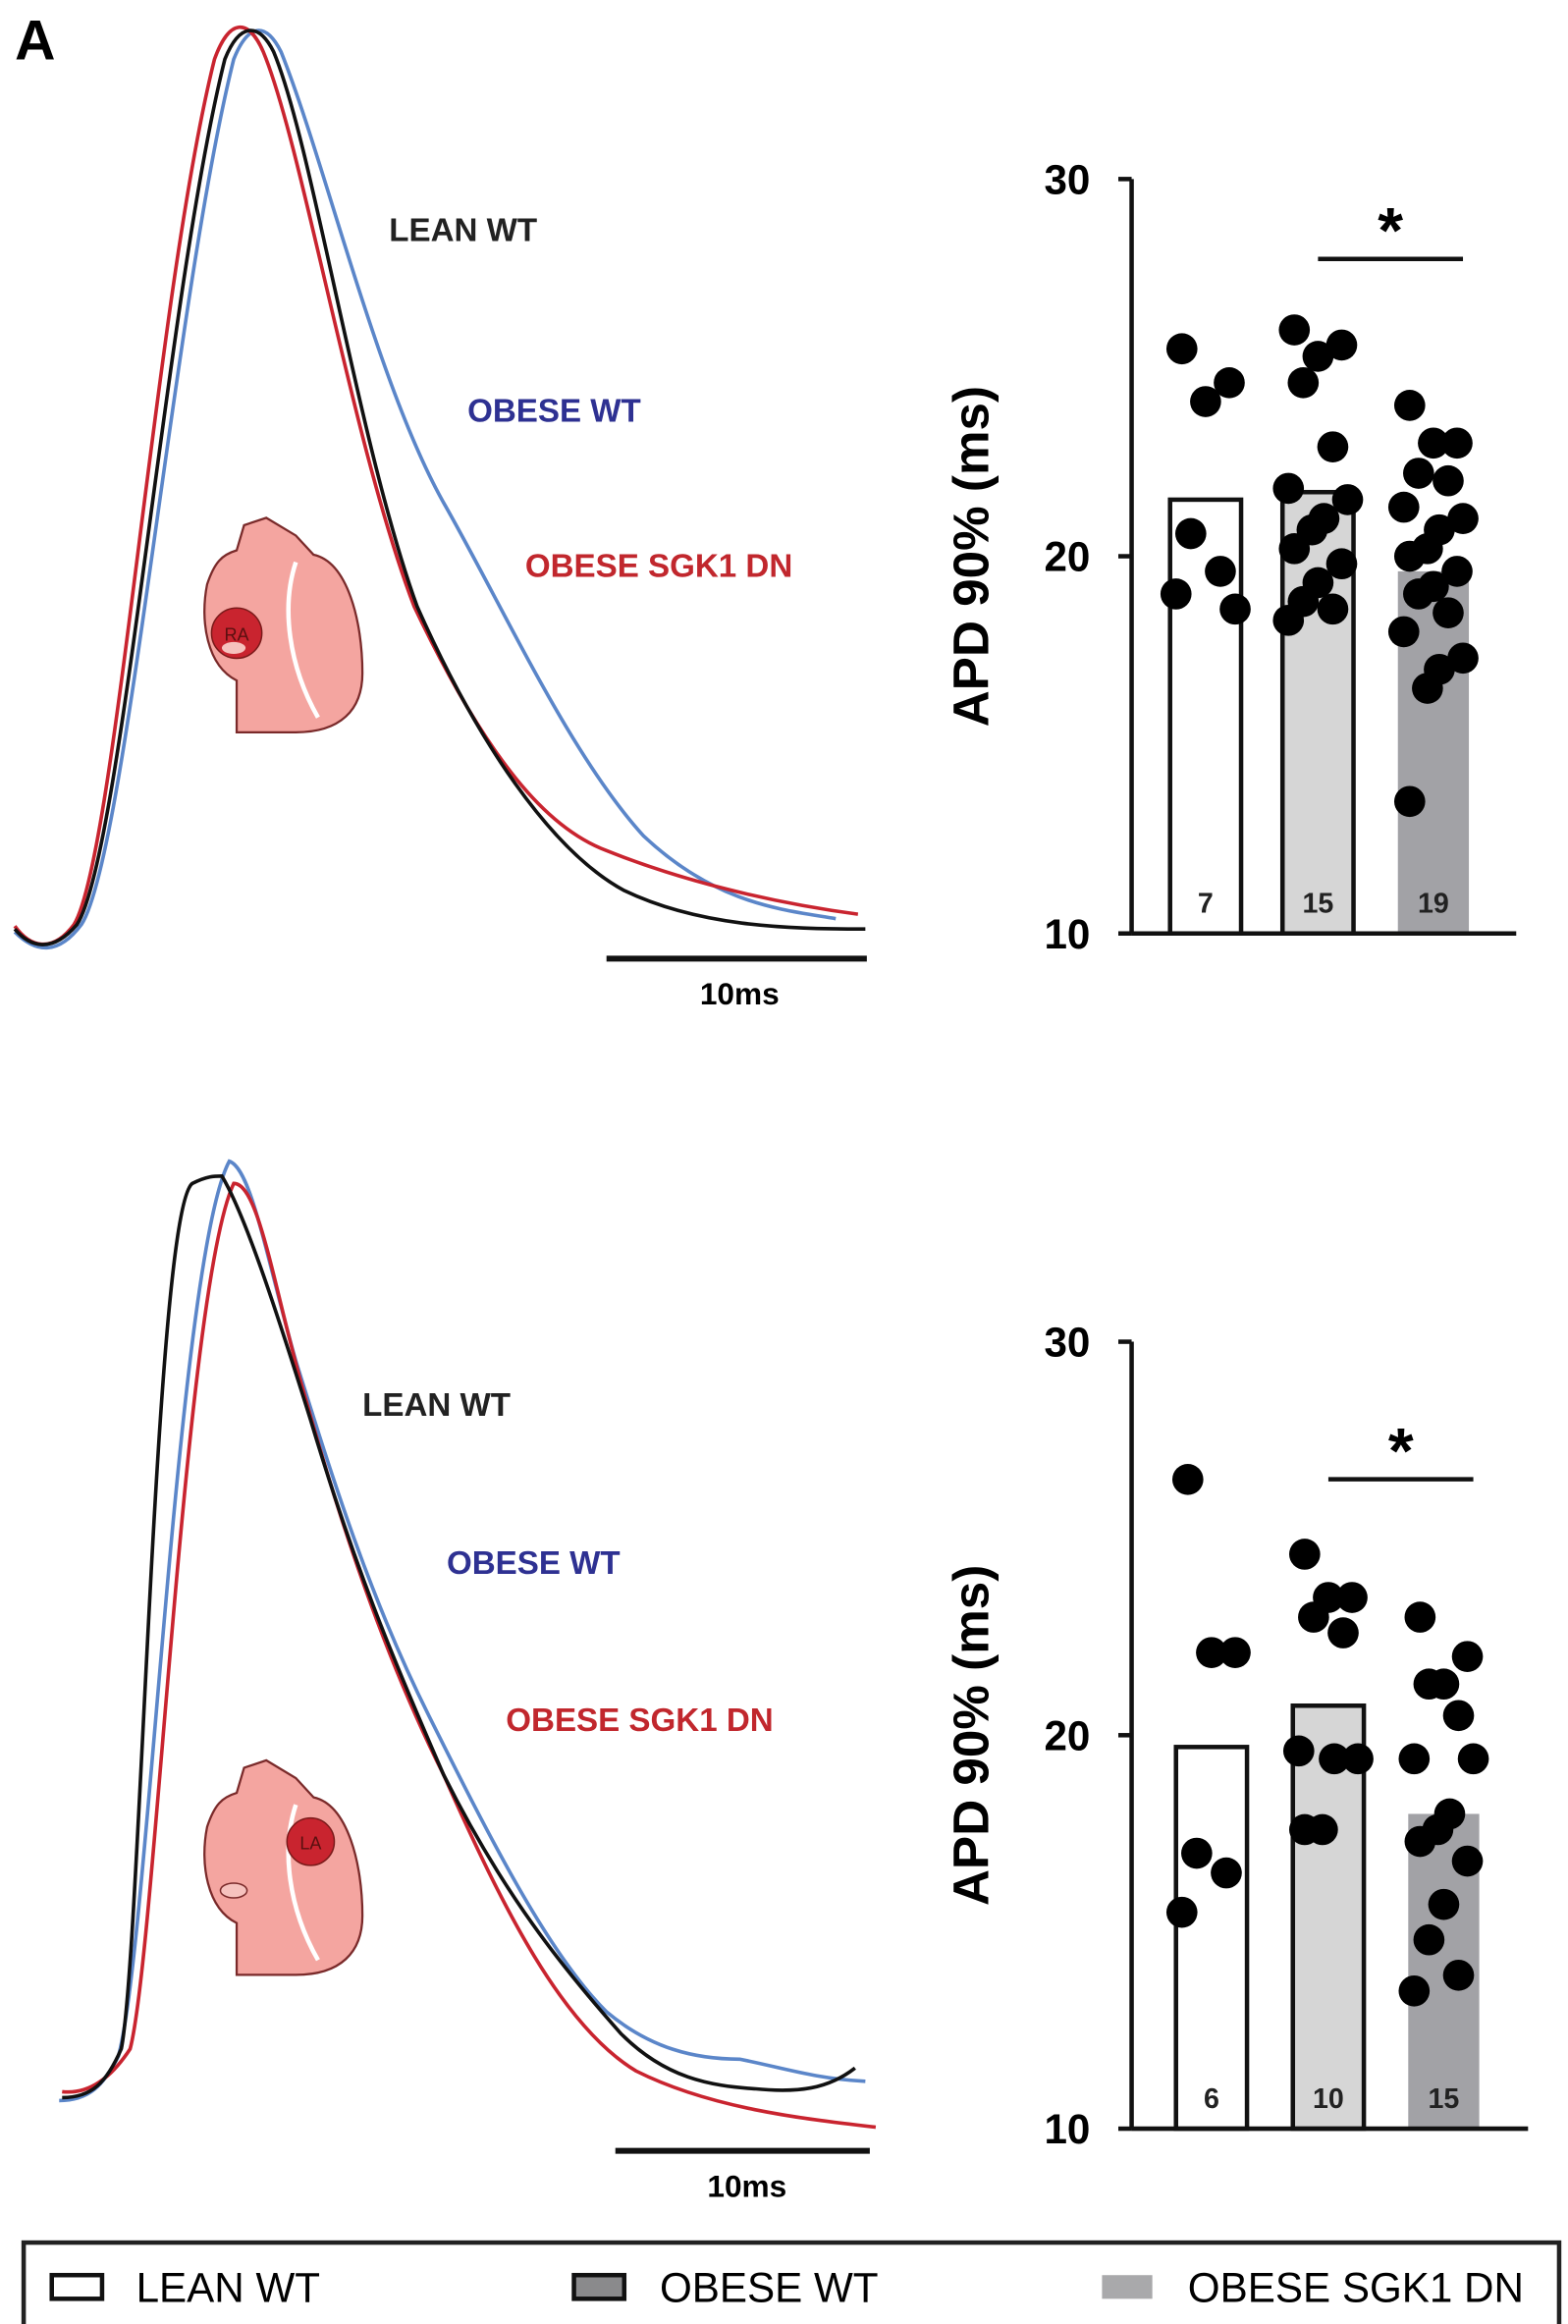 The image size is (1568, 2324). Describe the element at coordinates (283, 1867) in the screenshot. I see `heart-icon: LA` at that location.